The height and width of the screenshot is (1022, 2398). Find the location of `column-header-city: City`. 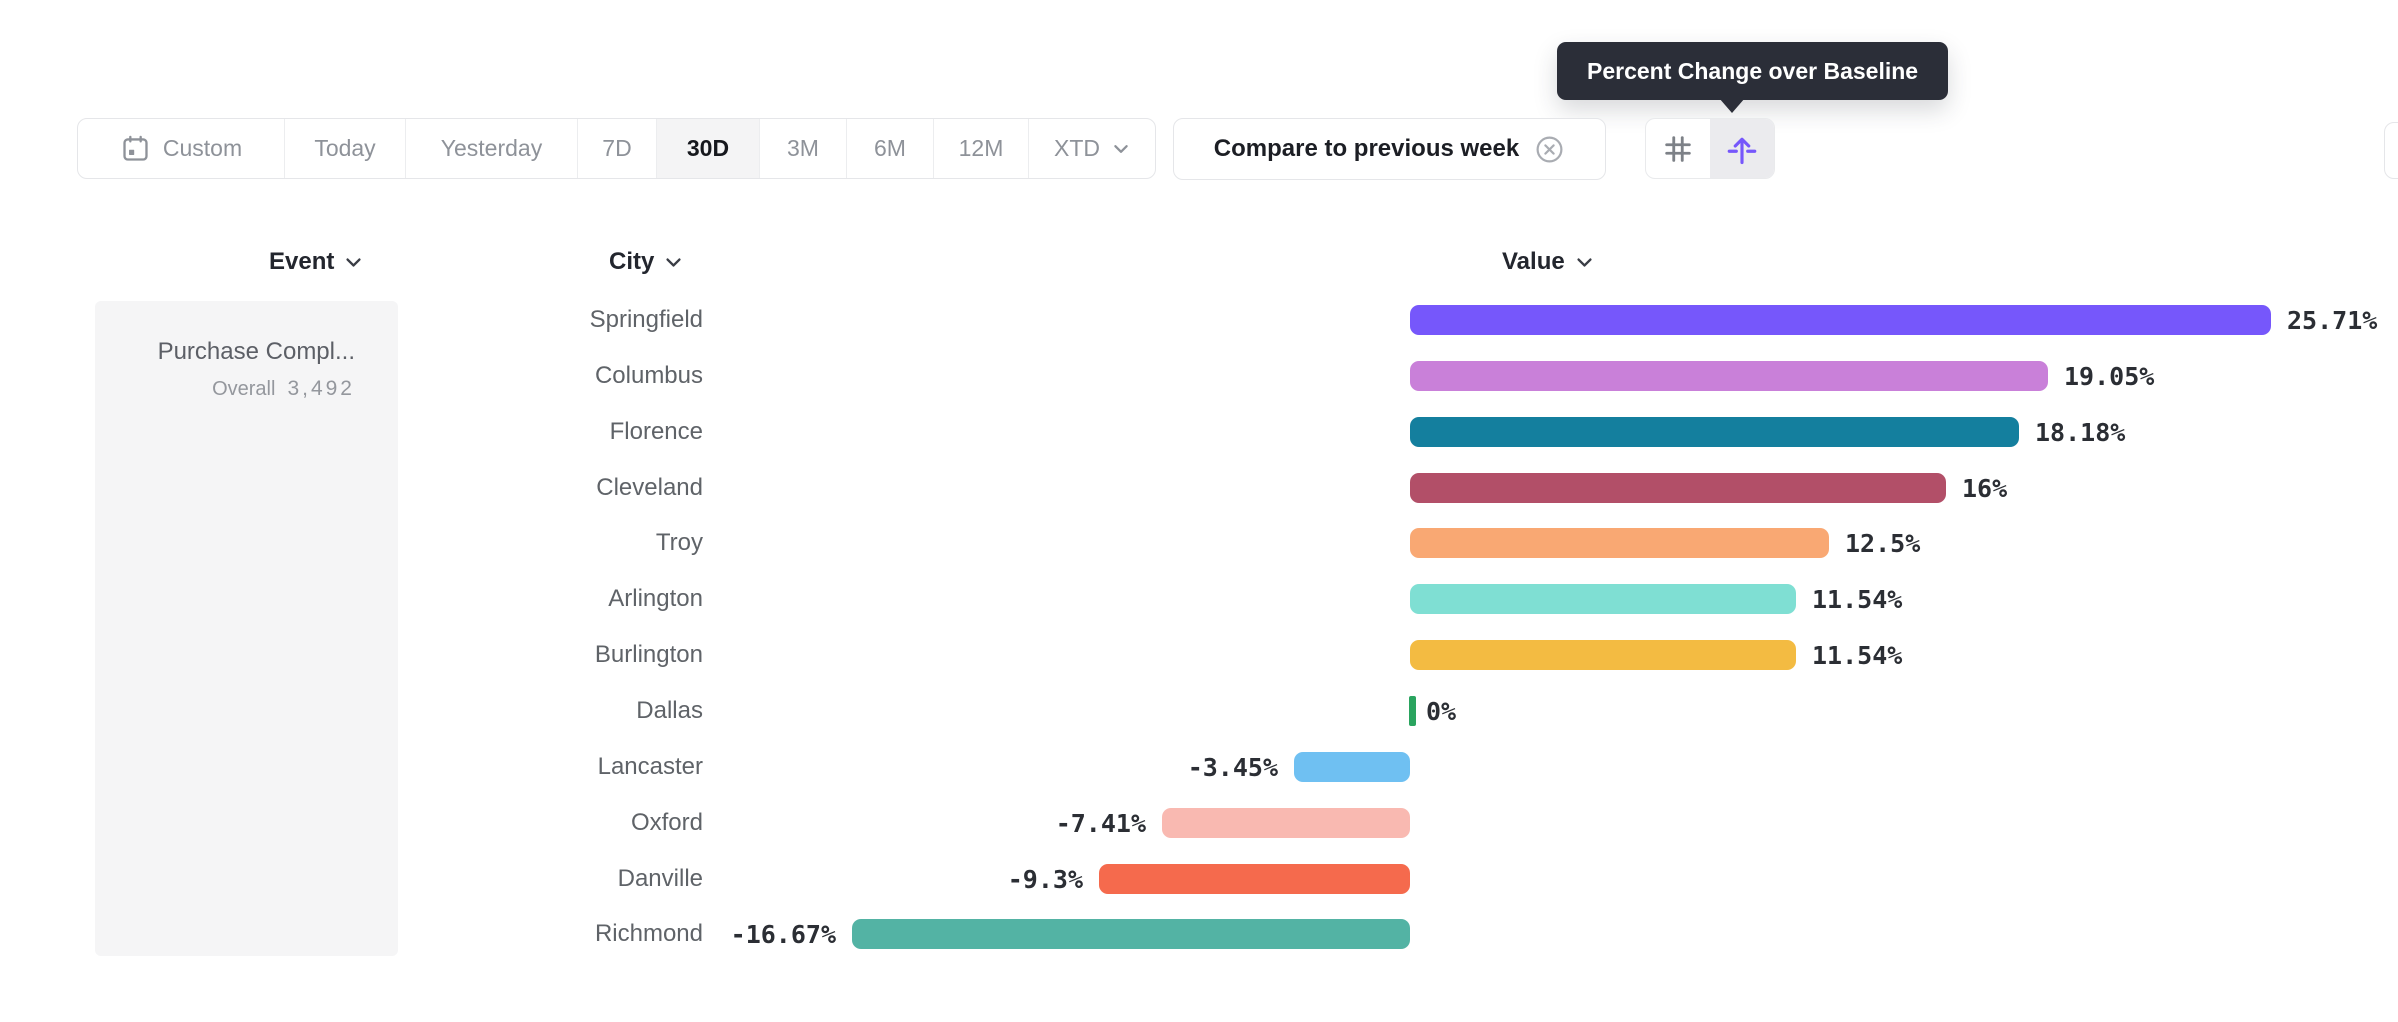

column-header-city: City is located at coordinates (646, 262).